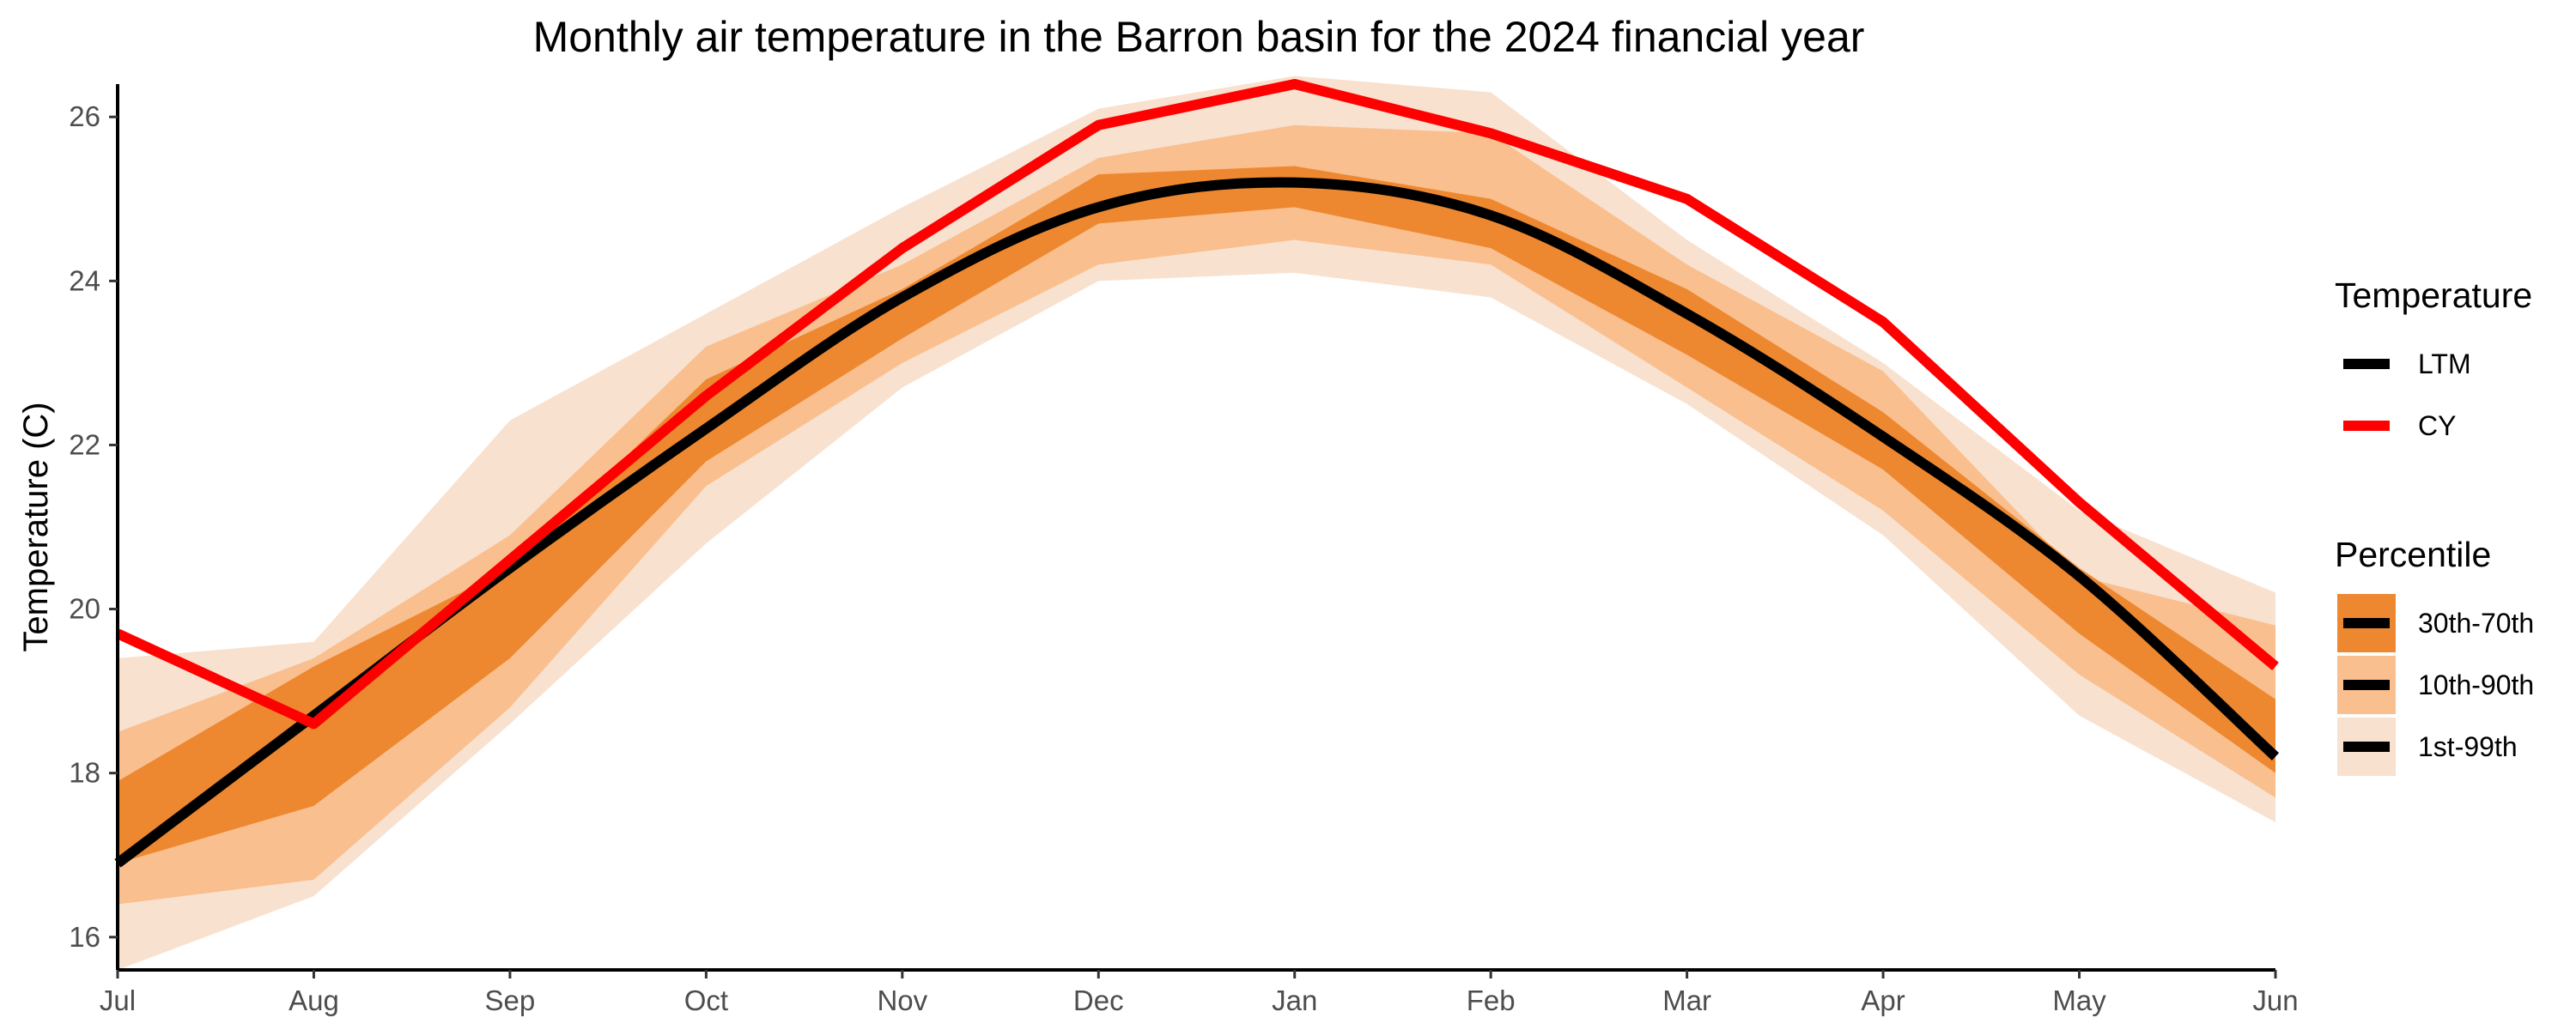  What do you see at coordinates (1883, 1000) in the screenshot?
I see `x-tick-label: Apr` at bounding box center [1883, 1000].